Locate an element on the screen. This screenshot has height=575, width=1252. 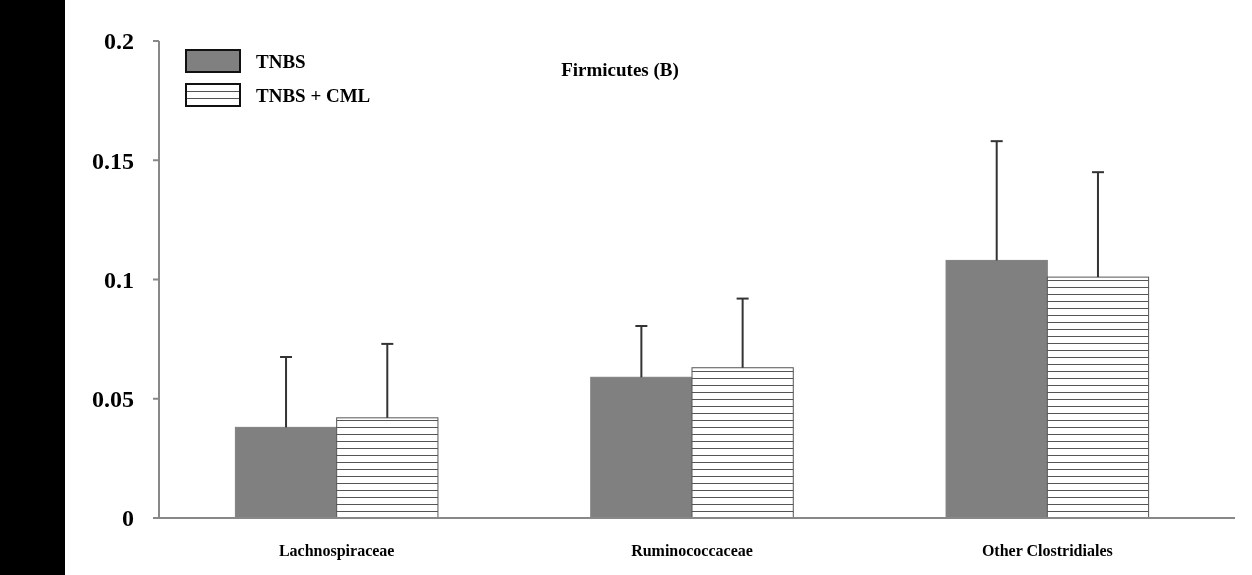
legend-label: TNBS is located at coordinates (281, 61).